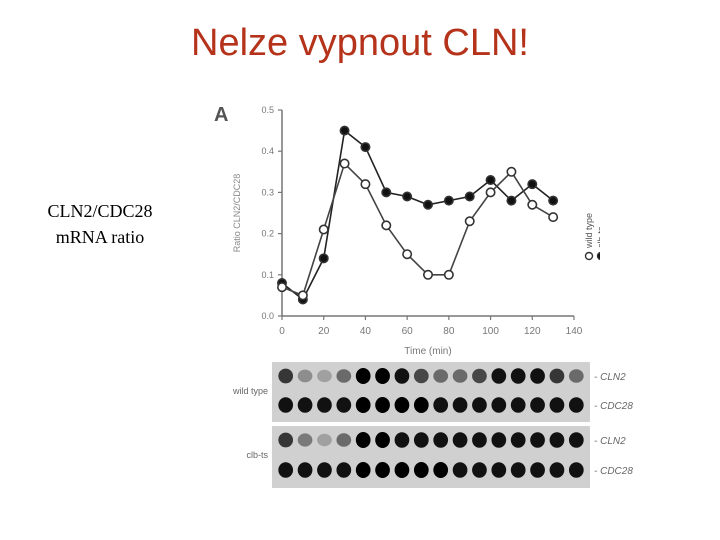  I want to click on legend-marker-clb-ts, so click(598, 256).